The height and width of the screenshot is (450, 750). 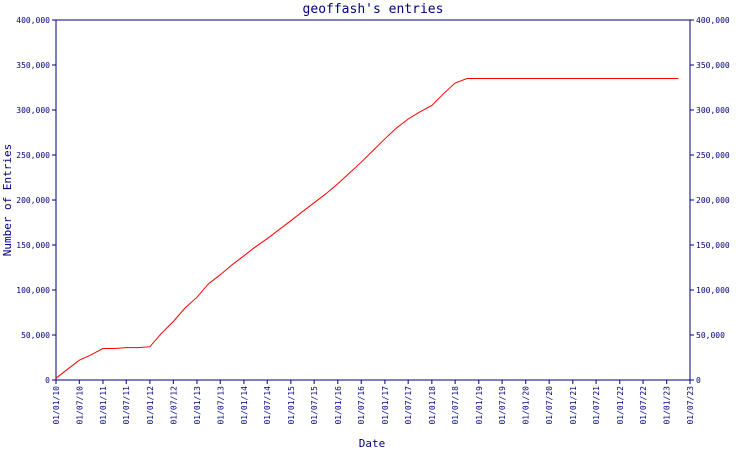 I want to click on x-tick-label: 01/01/22, so click(x=620, y=405).